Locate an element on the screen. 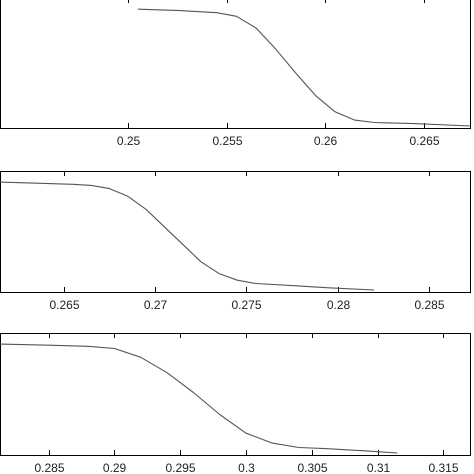 The height and width of the screenshot is (474, 474). x-tick-label: 0.315 is located at coordinates (443, 467).